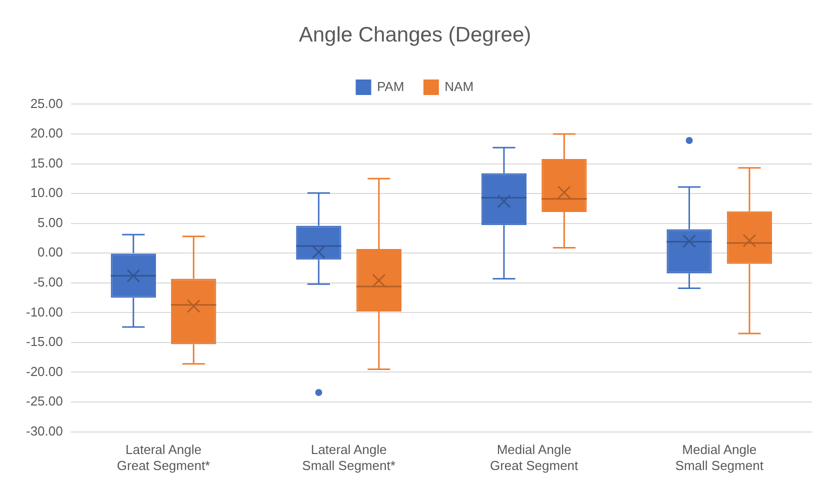 This screenshot has height=490, width=840. I want to click on y-tick-label: 5.00, so click(50, 222).